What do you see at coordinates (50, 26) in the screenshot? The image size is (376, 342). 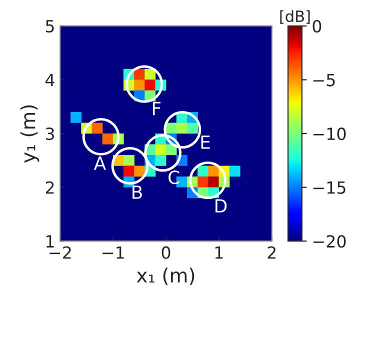 I see `y-tick-label: 5` at bounding box center [50, 26].